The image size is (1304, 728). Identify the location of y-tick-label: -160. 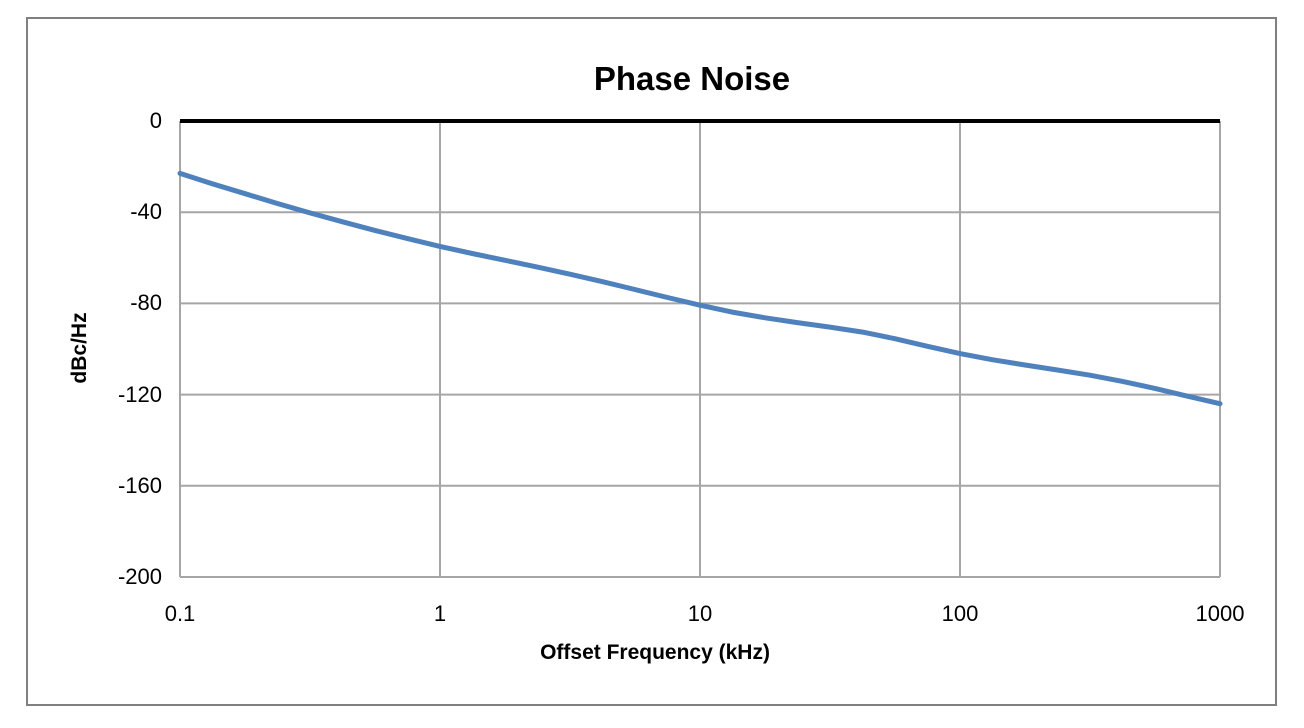
(139, 485).